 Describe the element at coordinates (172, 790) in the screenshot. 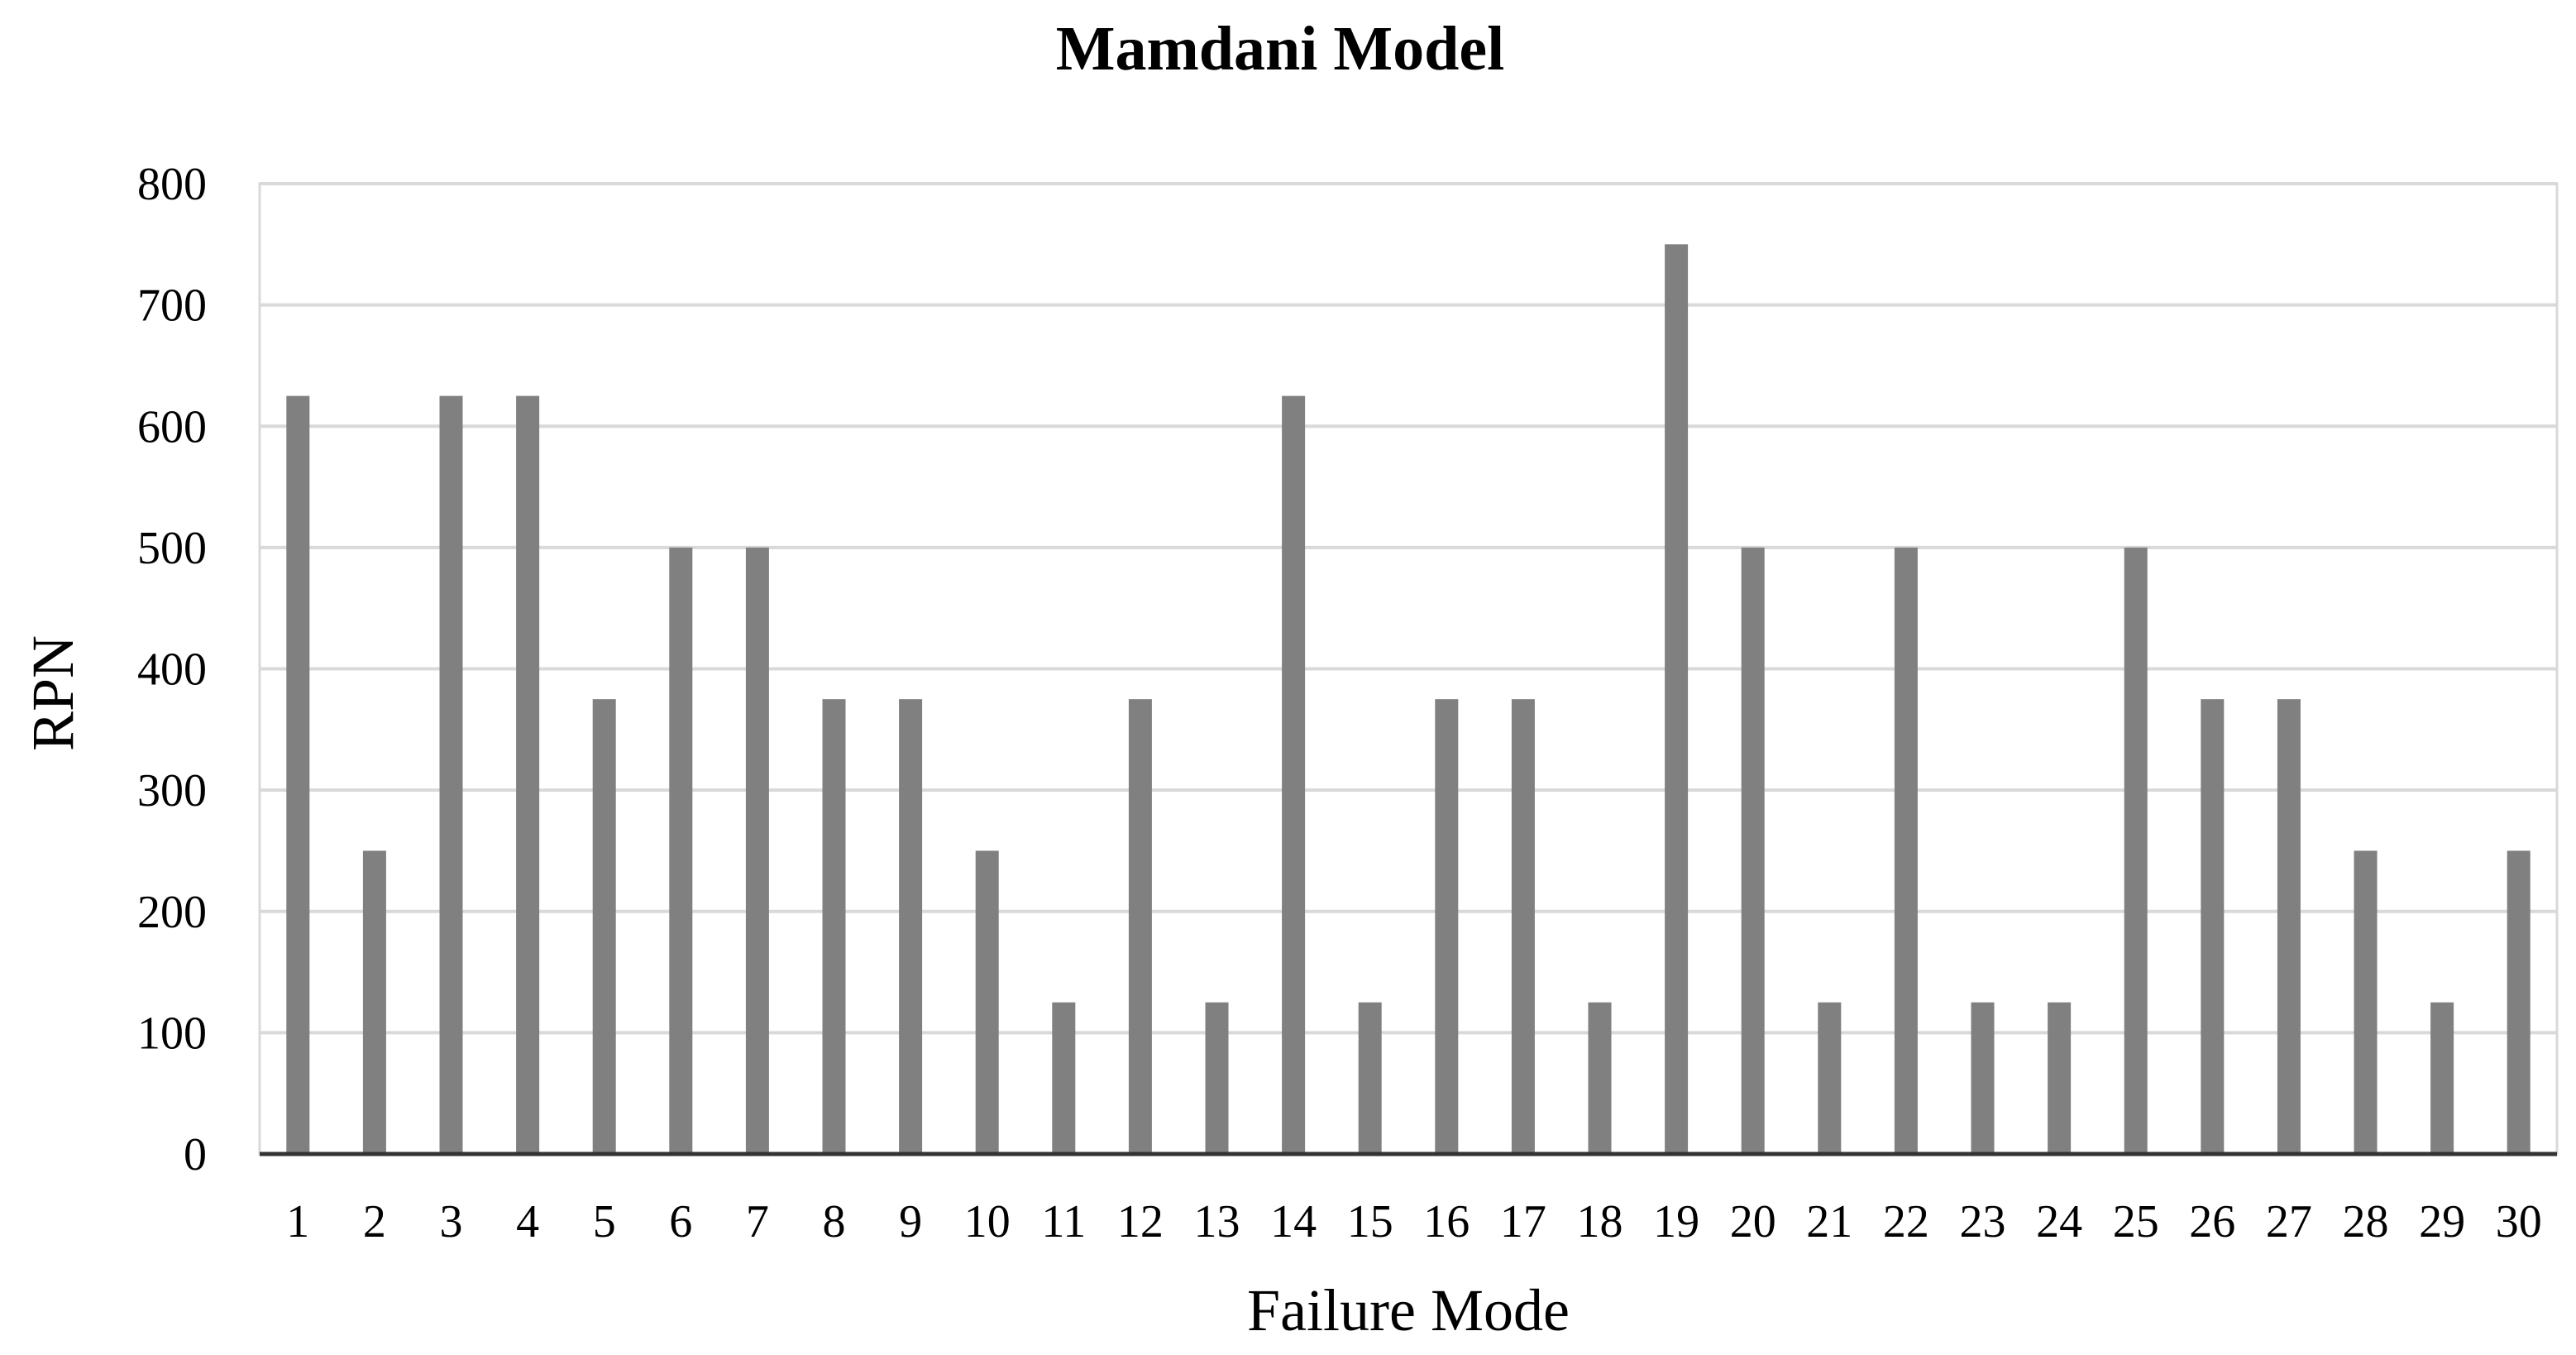

I see `y-tick-label: 300` at that location.